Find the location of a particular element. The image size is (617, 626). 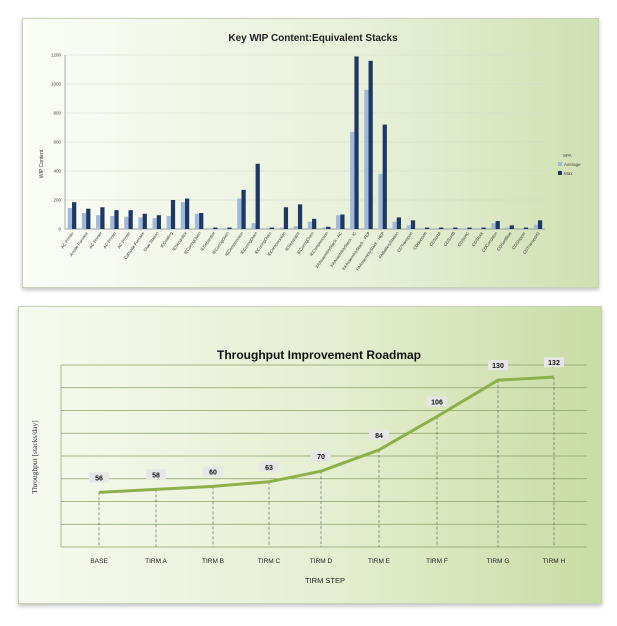

roadmap-x-tick-label: TIRM H is located at coordinates (554, 561).